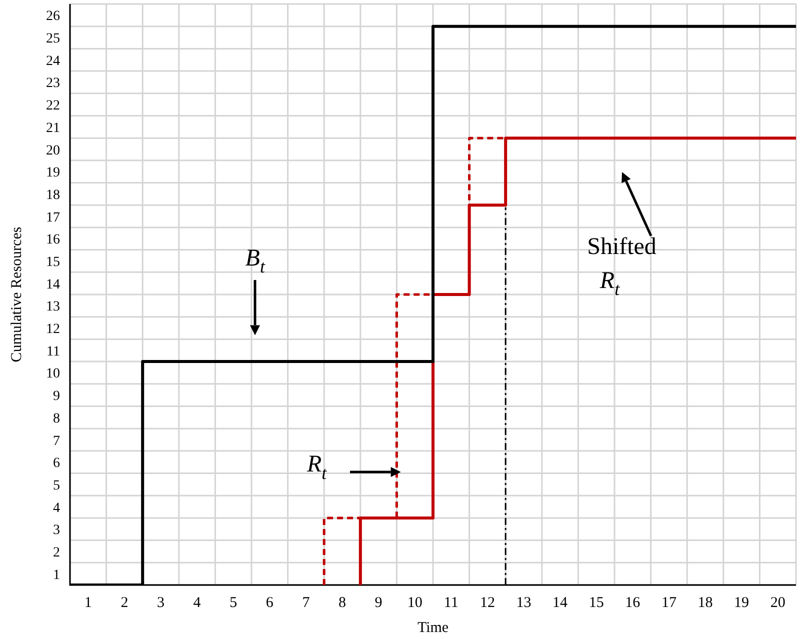  Describe the element at coordinates (56, 575) in the screenshot. I see `y-tick-label: 1` at that location.